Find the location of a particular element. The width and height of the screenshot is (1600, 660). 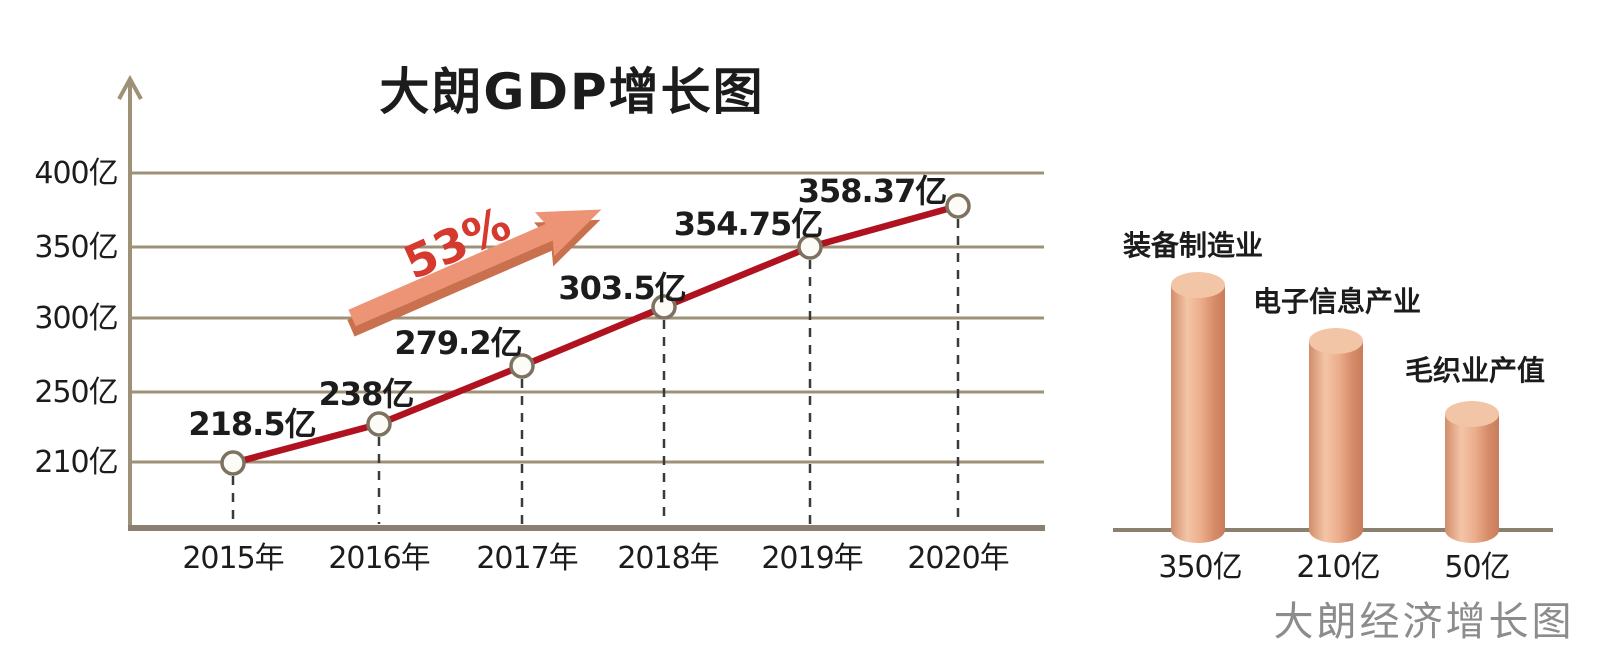

economy-bar-chart is located at coordinates (1333, 407).